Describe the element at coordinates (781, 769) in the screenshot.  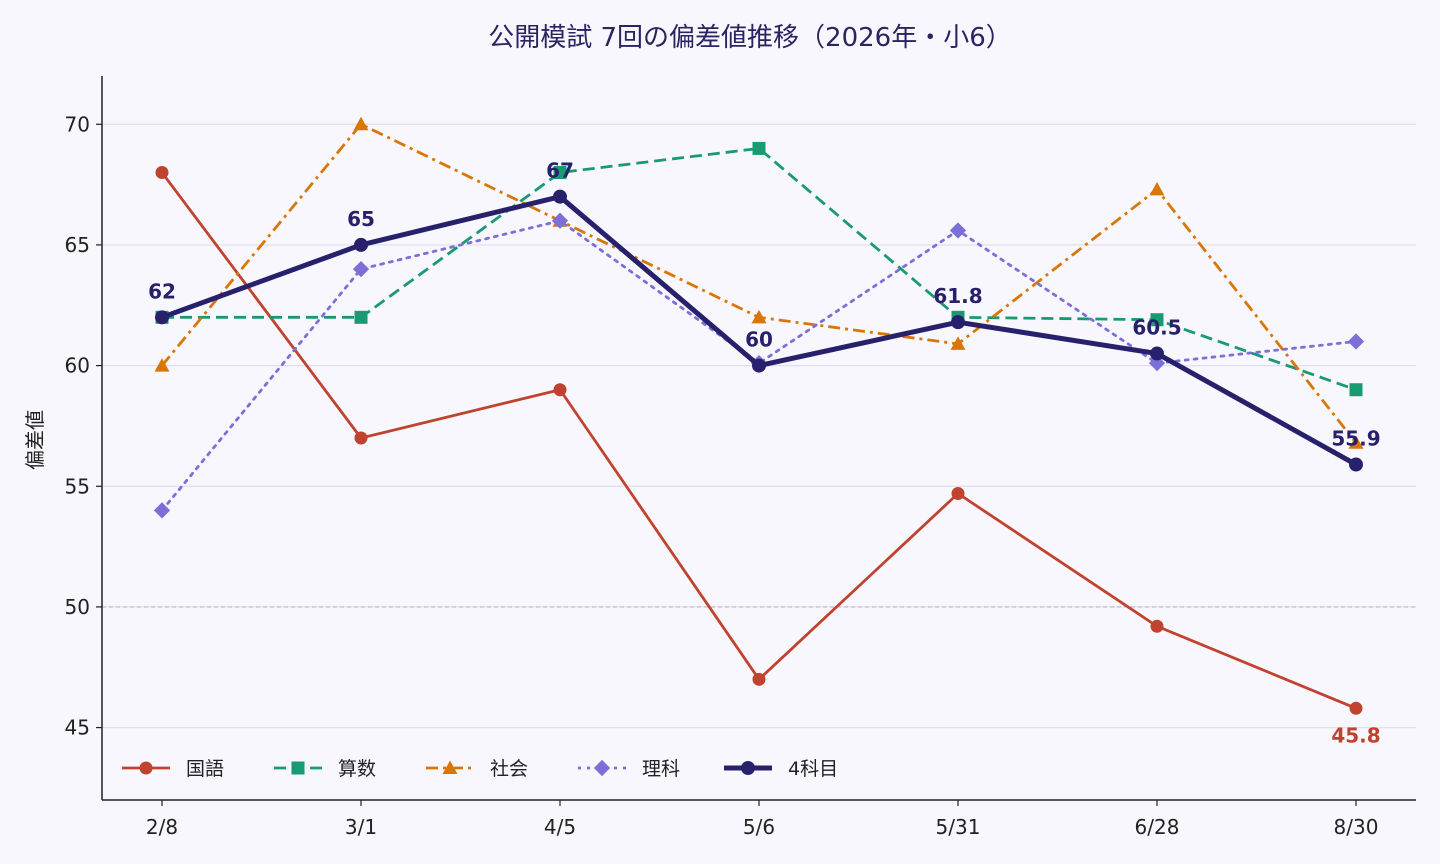
I see `legend-item-4: 4科目` at that location.